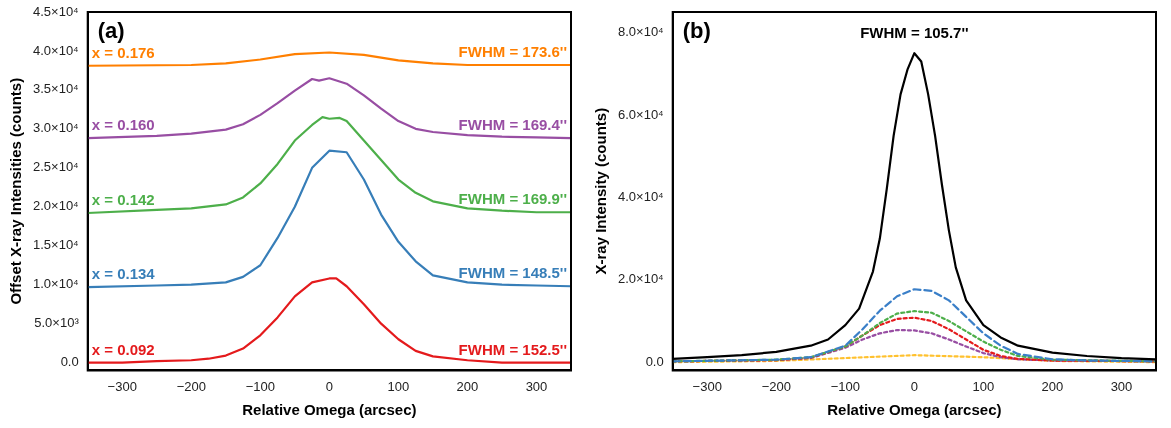 Image resolution: width=1171 pixels, height=428 pixels. What do you see at coordinates (55, 89) in the screenshot?
I see `y-tick-label: 3.5×10⁴` at bounding box center [55, 89].